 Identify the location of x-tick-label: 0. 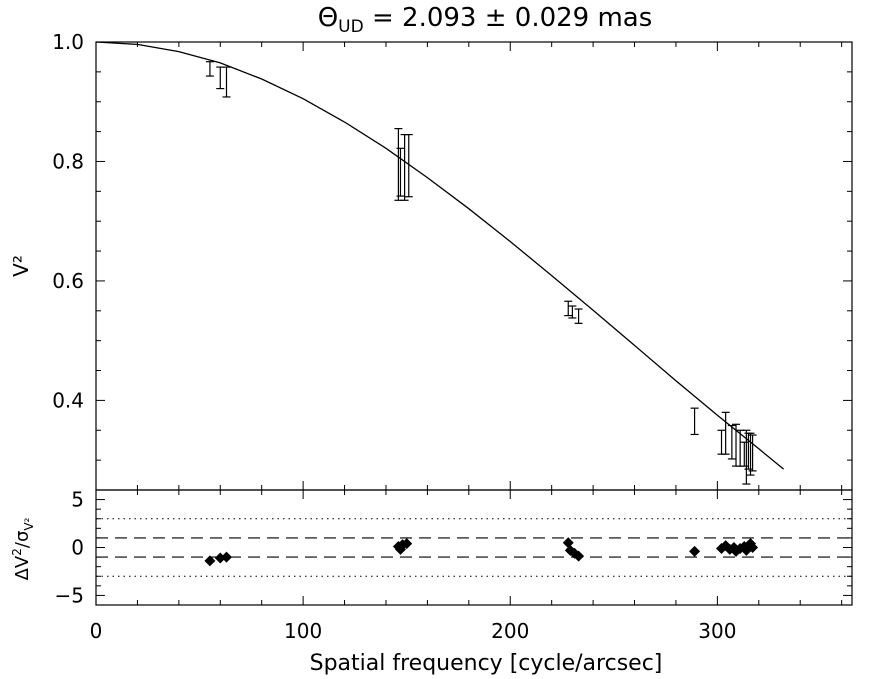
(96, 631).